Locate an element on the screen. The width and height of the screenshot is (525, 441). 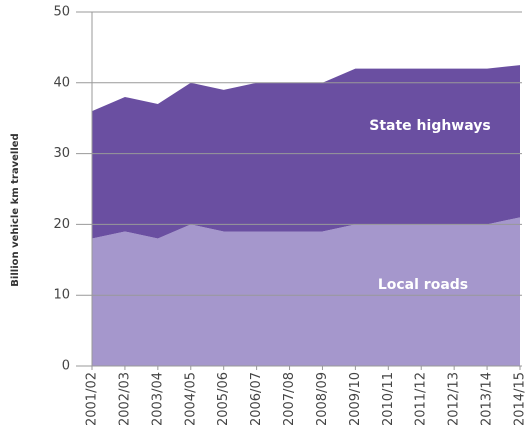
y-tick-label: 20 is located at coordinates (61, 224).